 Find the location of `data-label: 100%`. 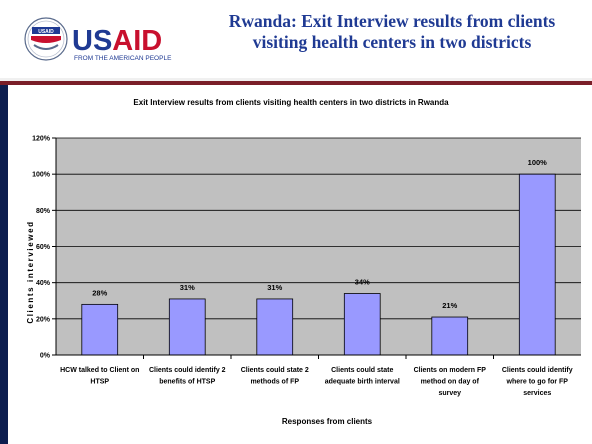

data-label: 100% is located at coordinates (538, 162).